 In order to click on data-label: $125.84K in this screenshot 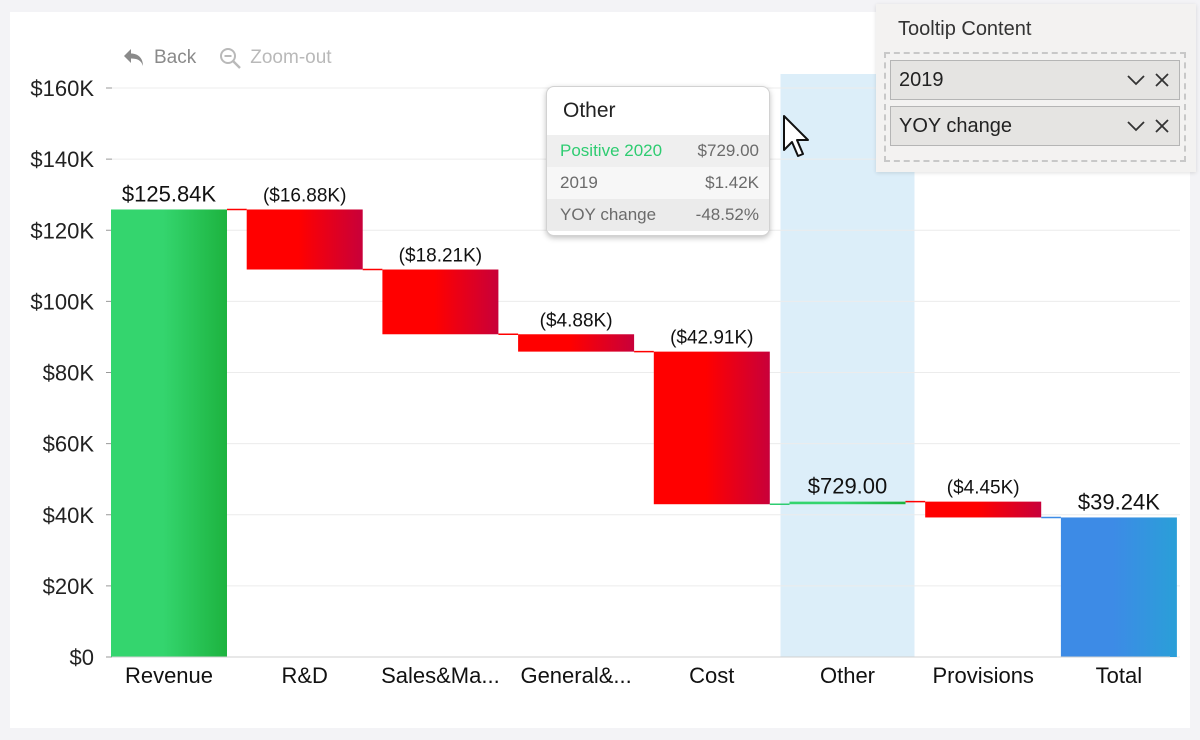, I will do `click(169, 193)`.